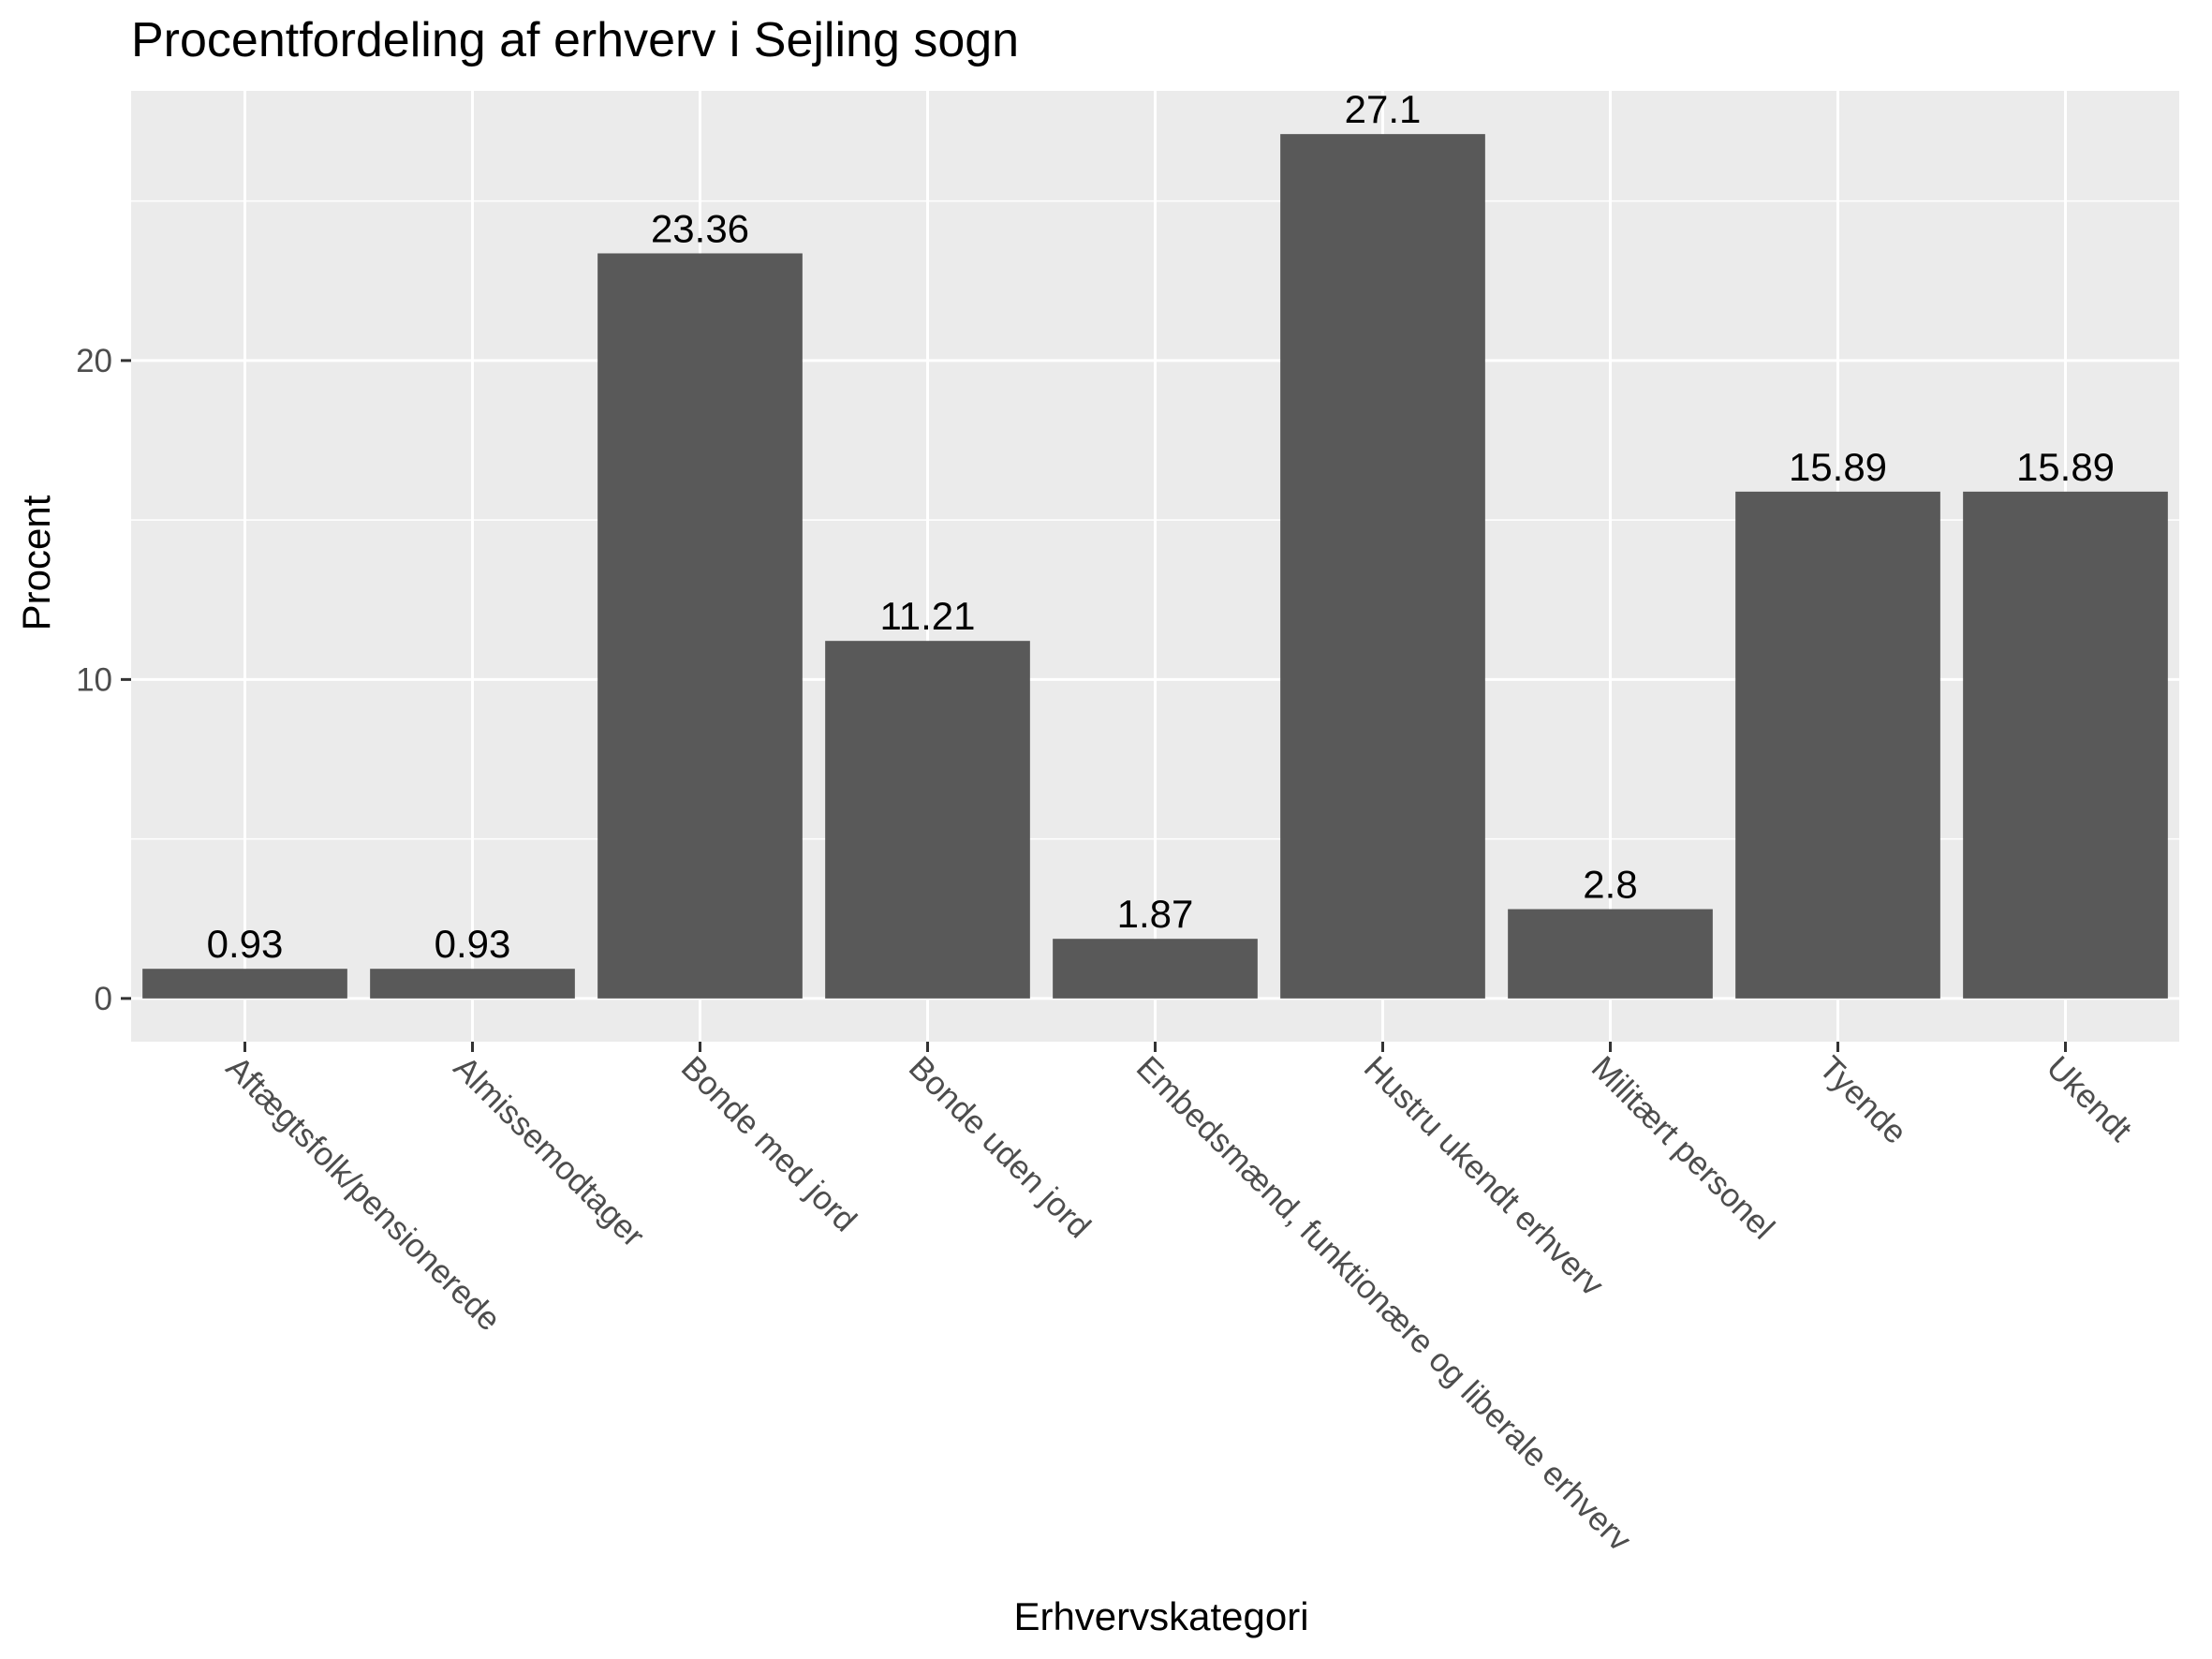 The height and width of the screenshot is (1659, 2212). What do you see at coordinates (1683, 1148) in the screenshot?
I see `x-tick-label: Militært personel` at bounding box center [1683, 1148].